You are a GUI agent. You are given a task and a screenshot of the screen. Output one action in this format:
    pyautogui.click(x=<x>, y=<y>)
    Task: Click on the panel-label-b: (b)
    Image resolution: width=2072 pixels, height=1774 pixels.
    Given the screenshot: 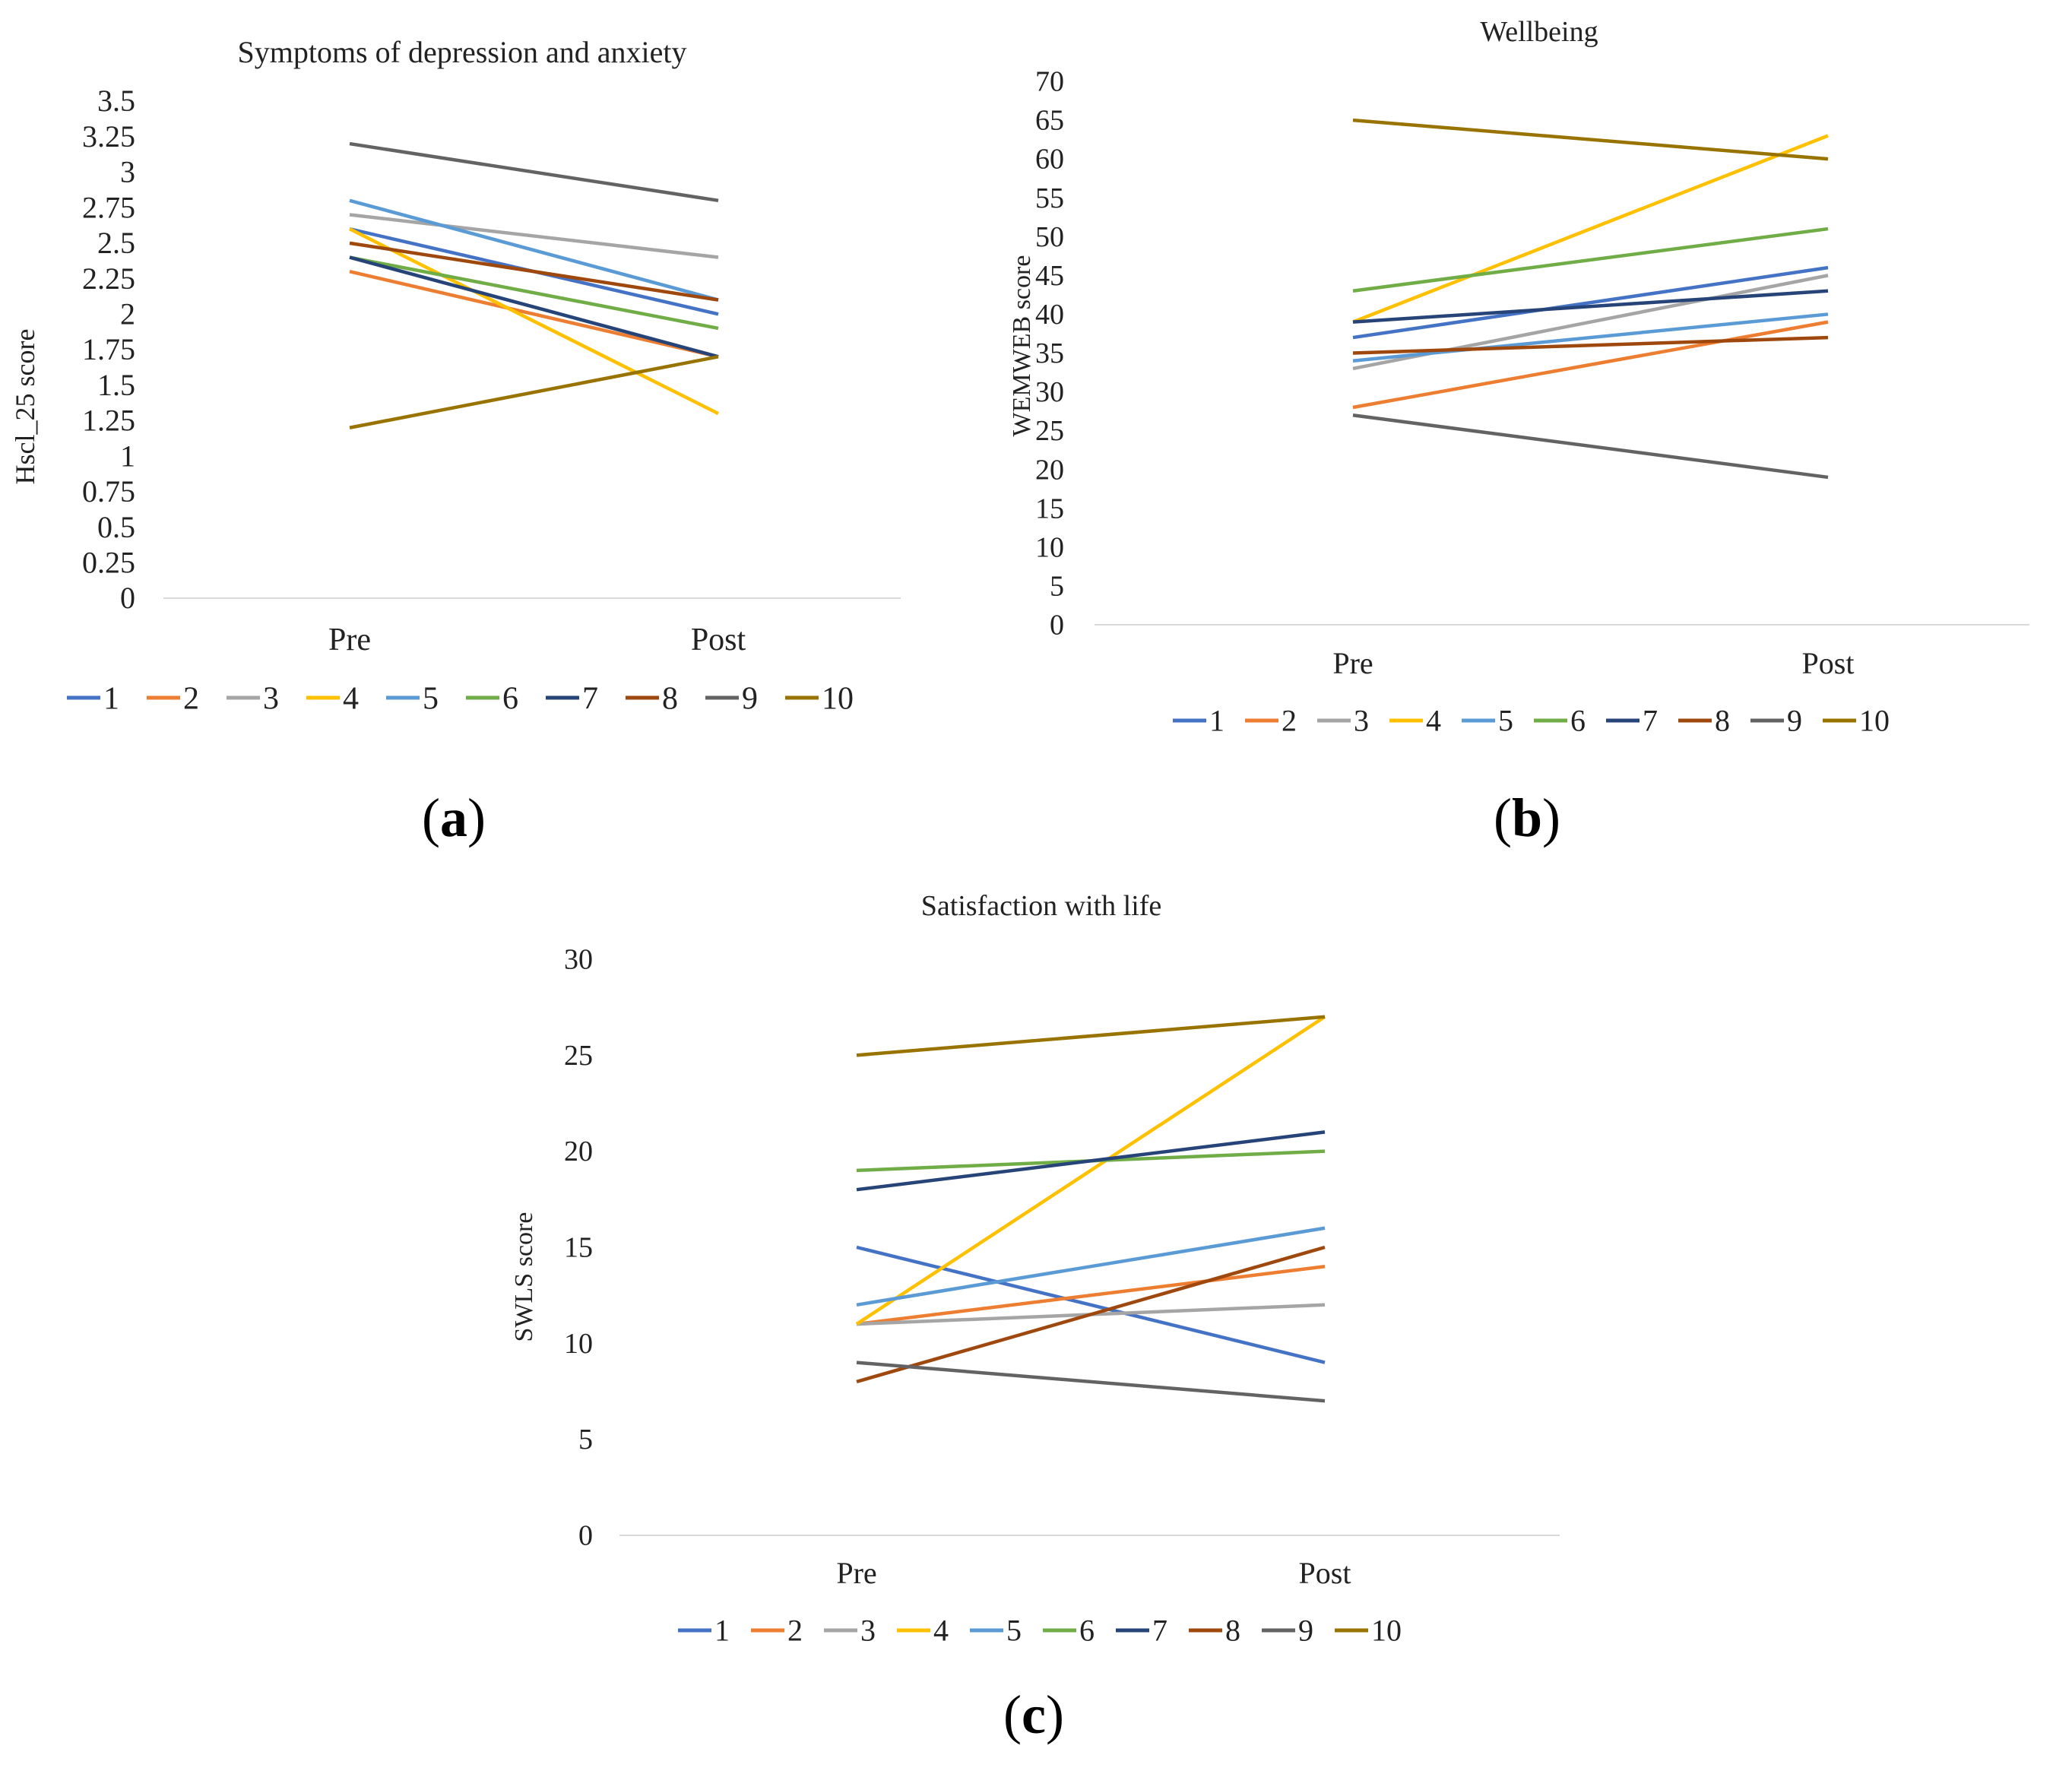 What is the action you would take?
    pyautogui.click(x=1527, y=817)
    